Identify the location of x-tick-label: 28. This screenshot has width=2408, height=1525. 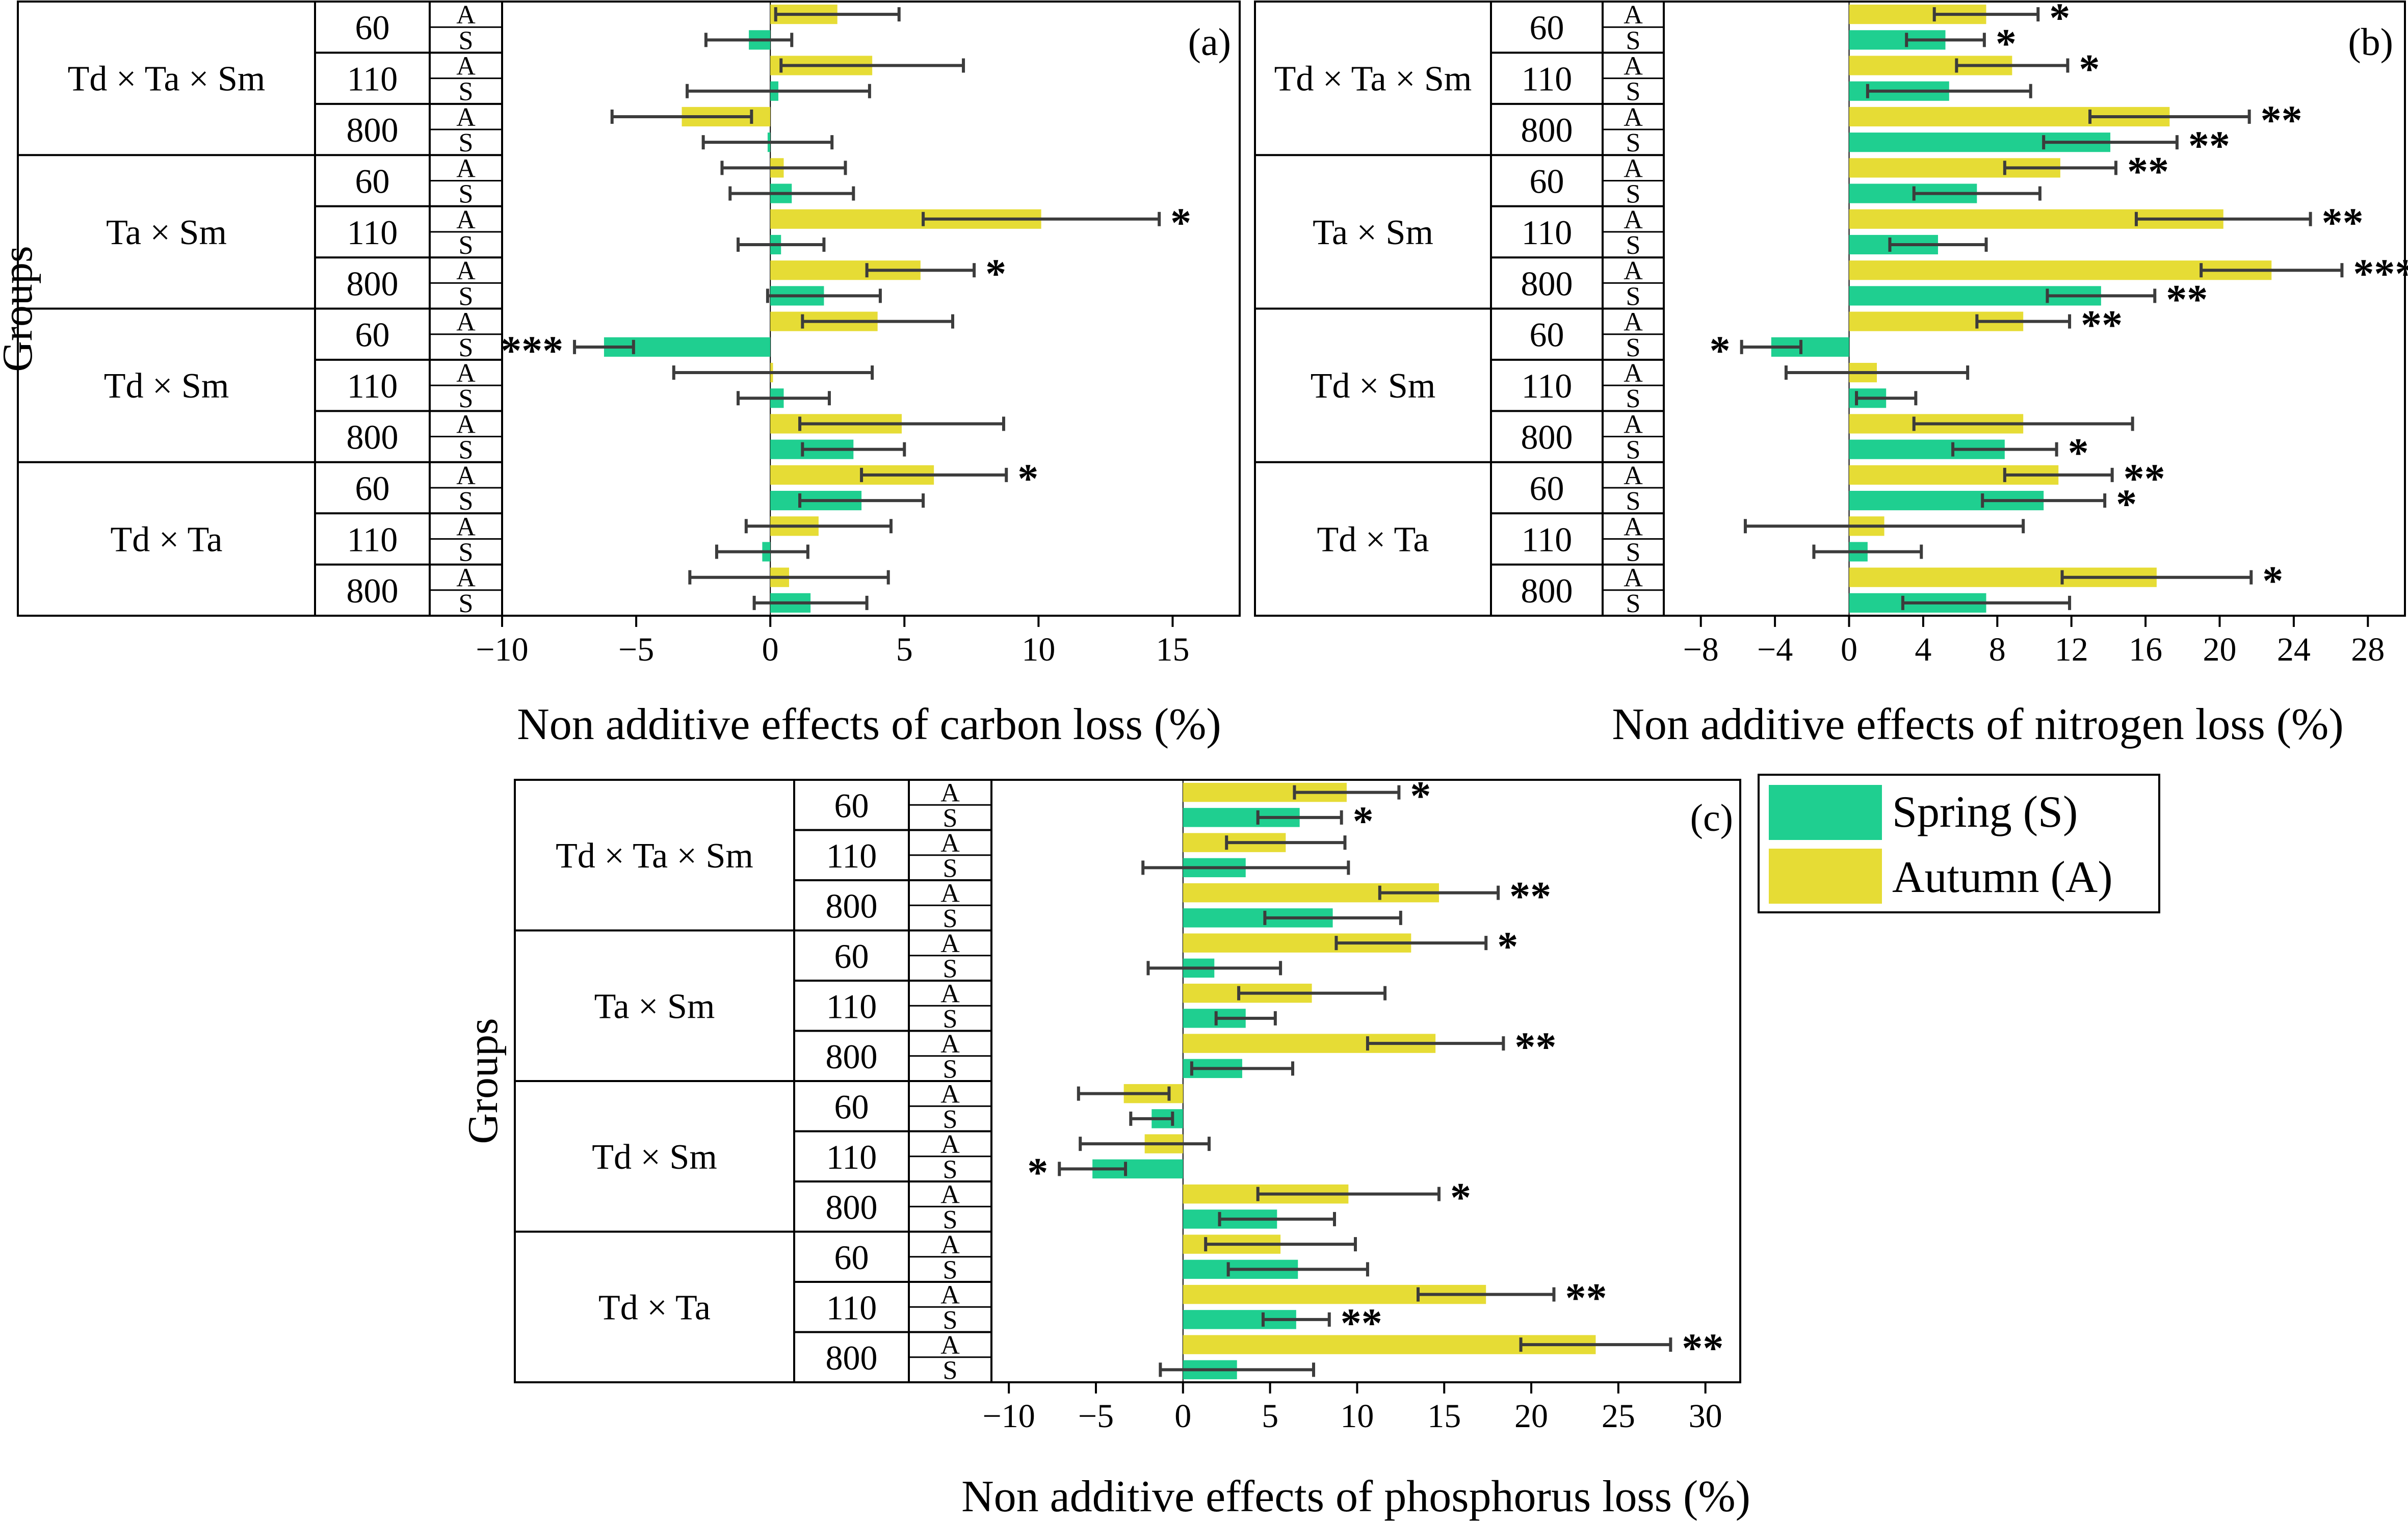
(2368, 649).